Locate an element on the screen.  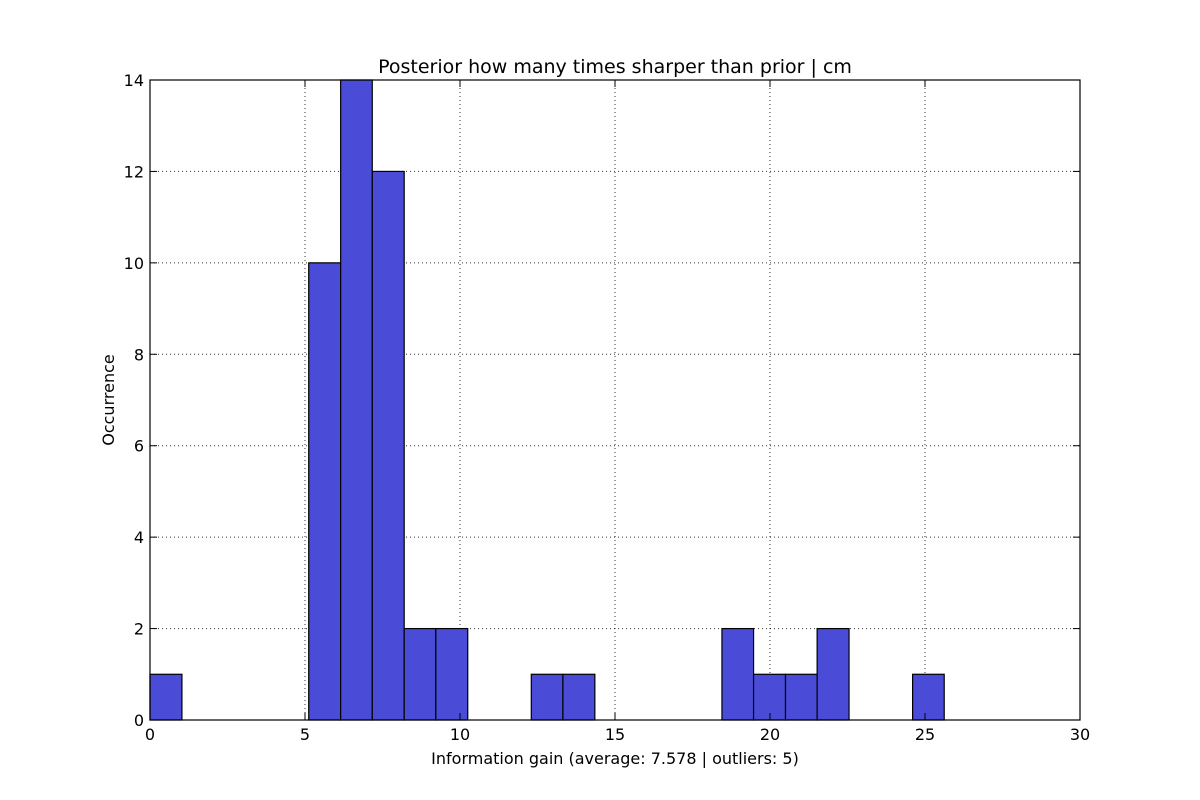
x-tick-label: 20 is located at coordinates (770, 734).